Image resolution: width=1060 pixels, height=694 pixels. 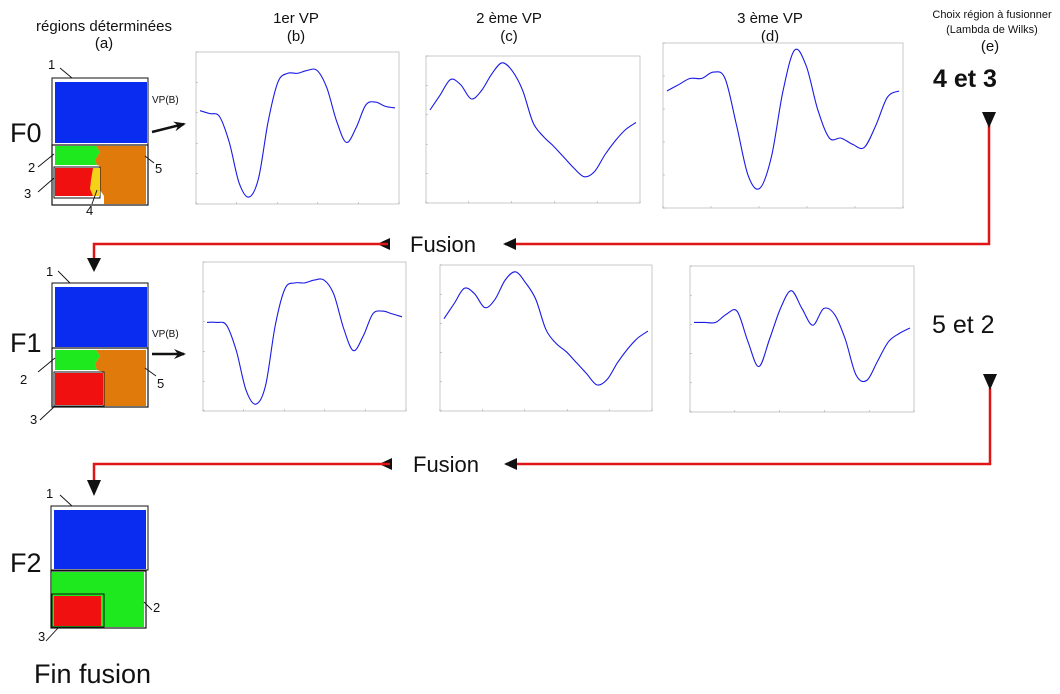 What do you see at coordinates (104, 43) in the screenshot?
I see `column-a-letter: (a)` at bounding box center [104, 43].